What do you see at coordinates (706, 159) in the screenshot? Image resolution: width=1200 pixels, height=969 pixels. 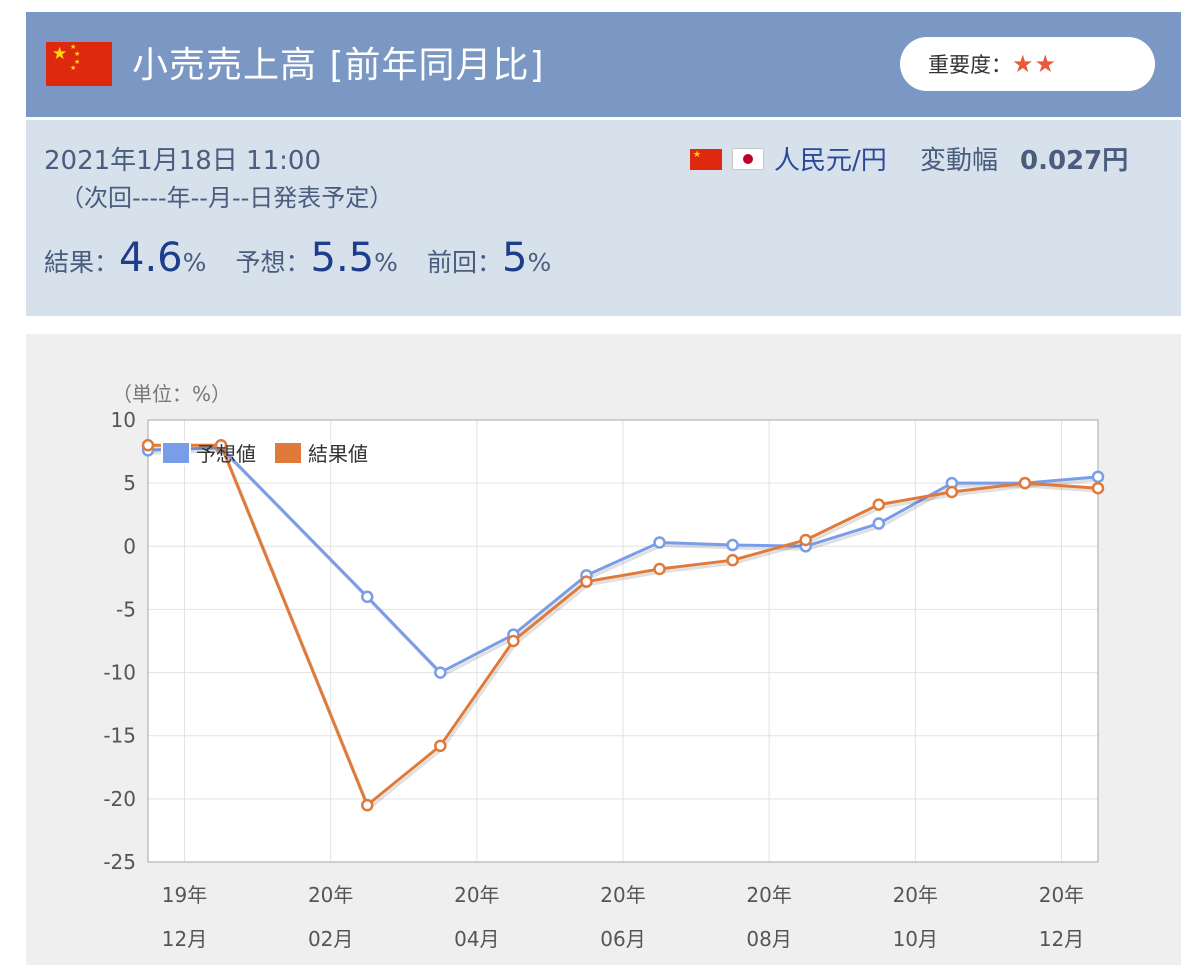 I see `china-flag-small-icon: ★` at bounding box center [706, 159].